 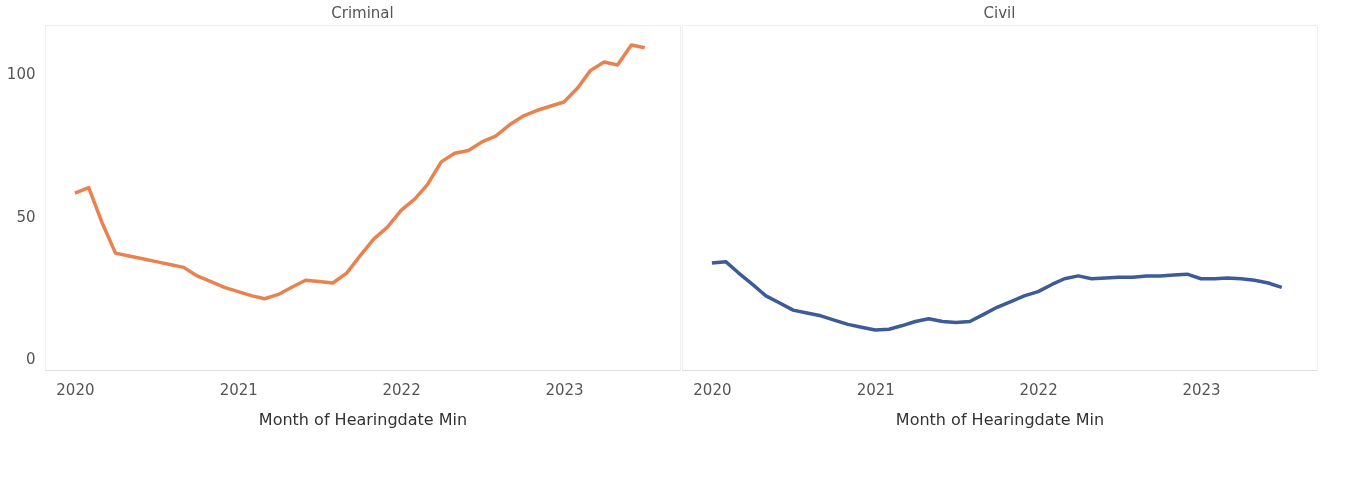 I want to click on y-tick-label: 0, so click(x=30, y=359).